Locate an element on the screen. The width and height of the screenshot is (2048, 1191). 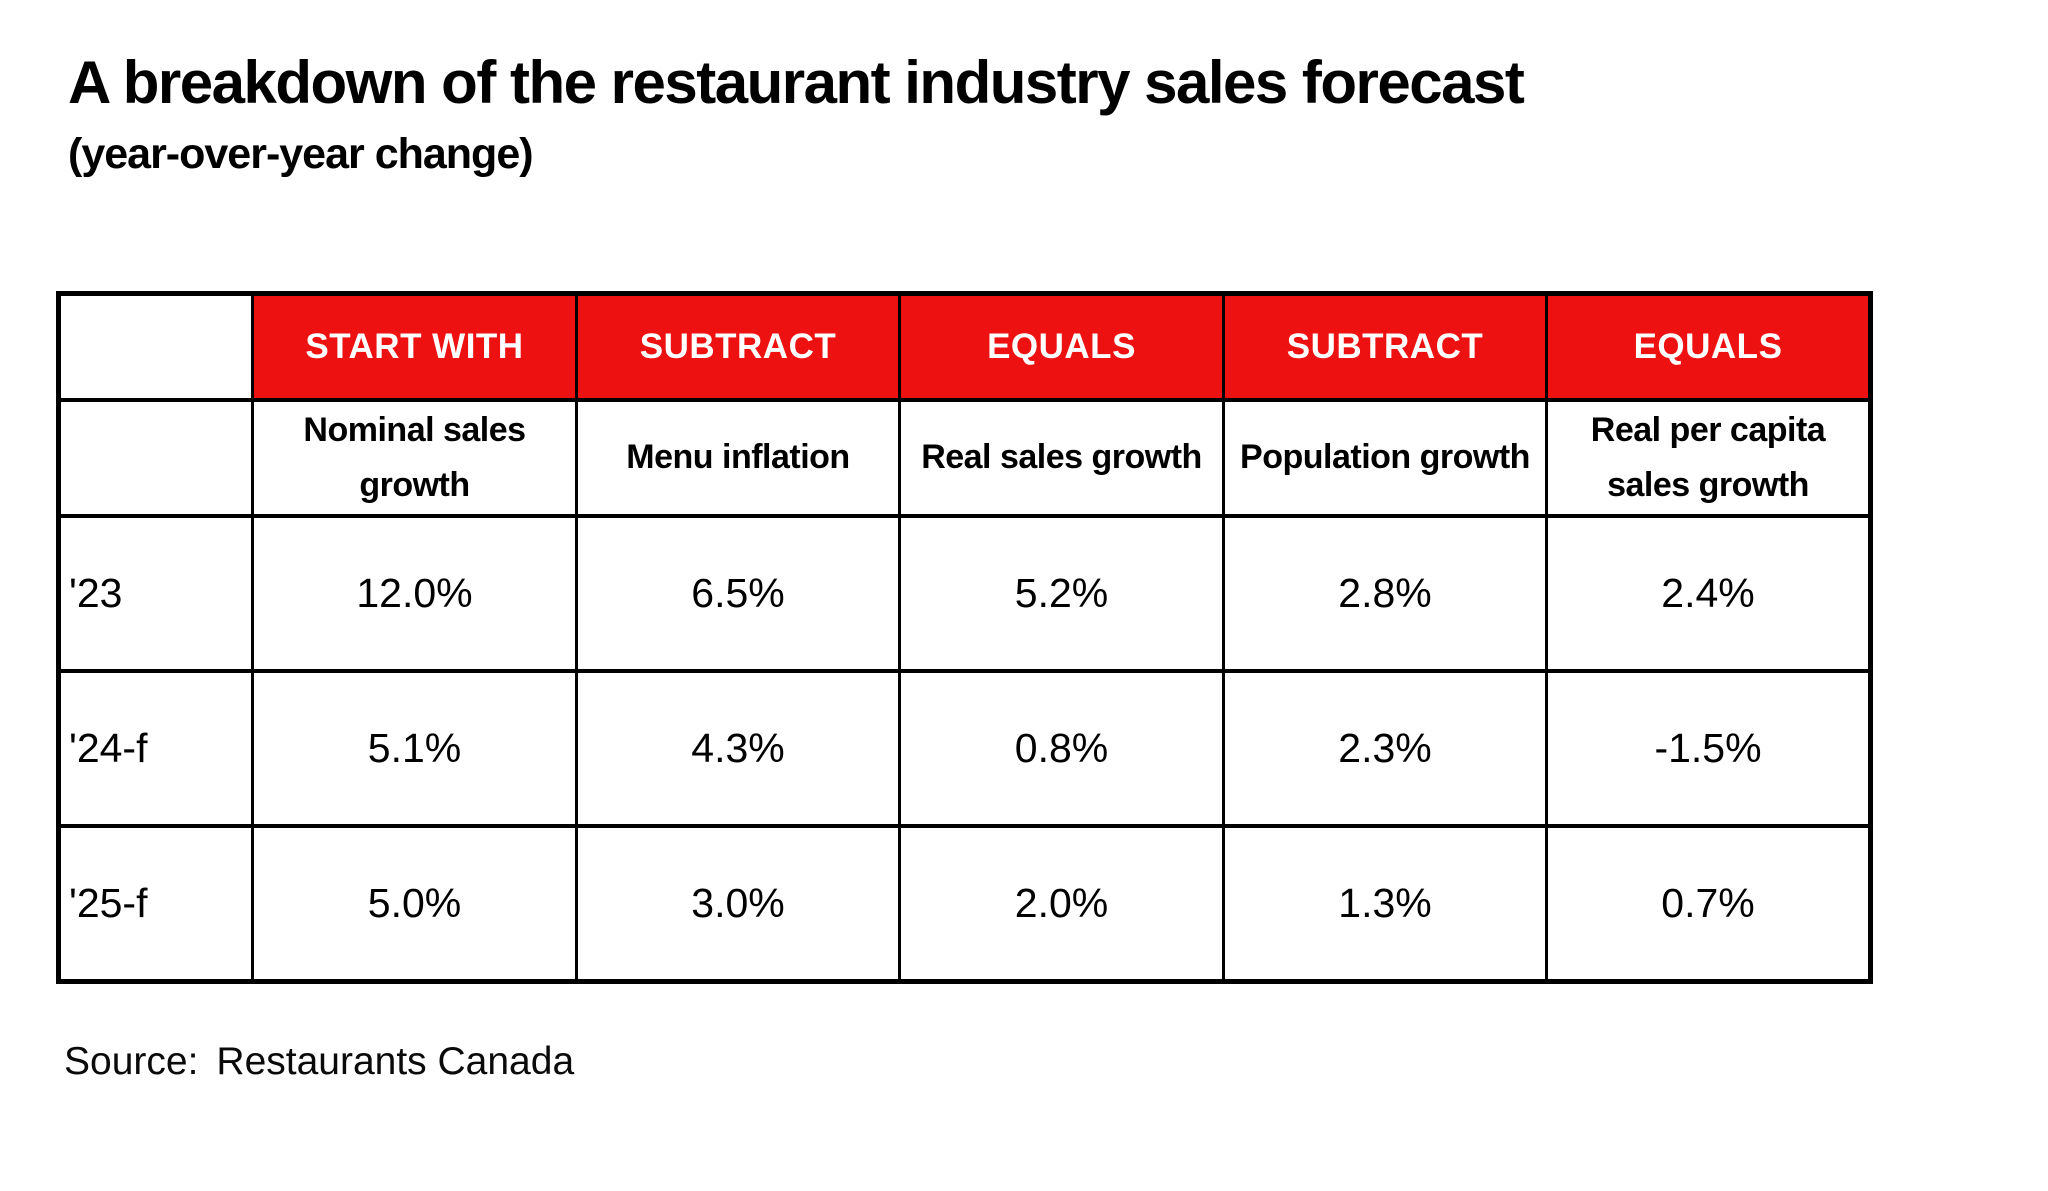
row-label: '23 is located at coordinates (155, 593).